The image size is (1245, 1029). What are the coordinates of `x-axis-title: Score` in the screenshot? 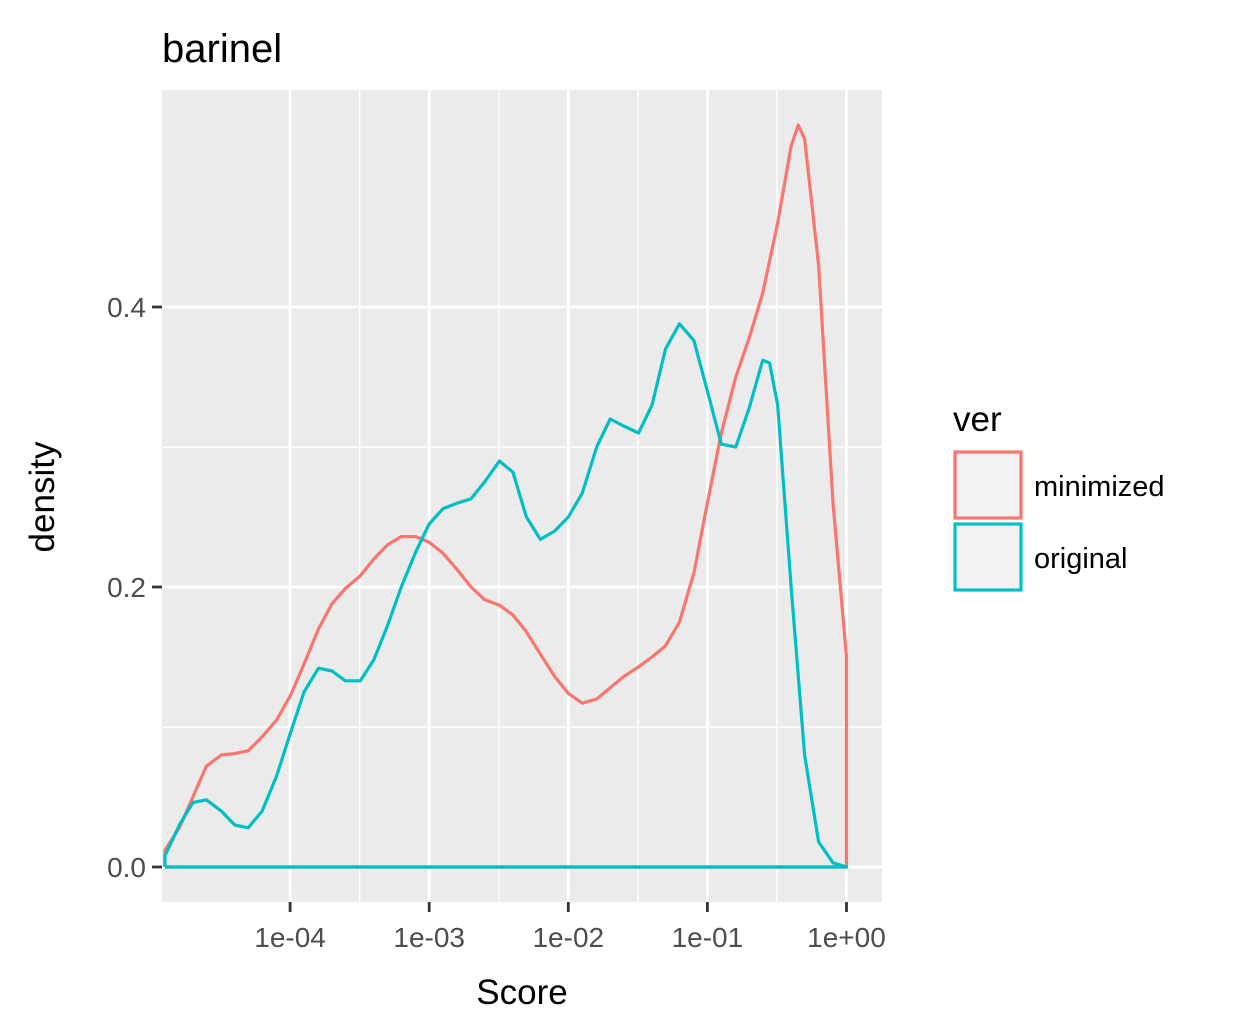 It's located at (521, 992).